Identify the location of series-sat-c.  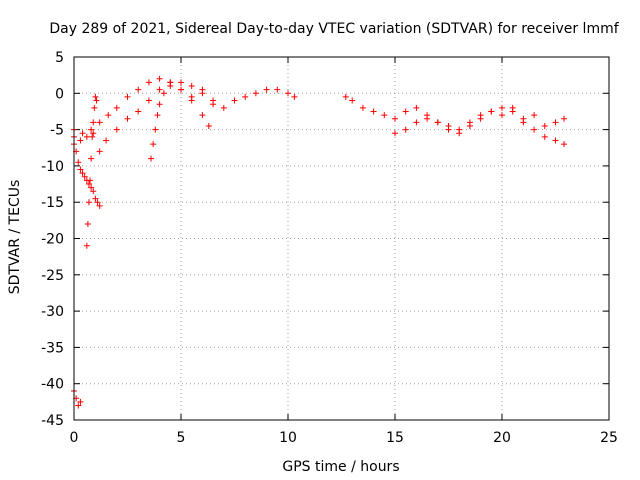
(91, 171).